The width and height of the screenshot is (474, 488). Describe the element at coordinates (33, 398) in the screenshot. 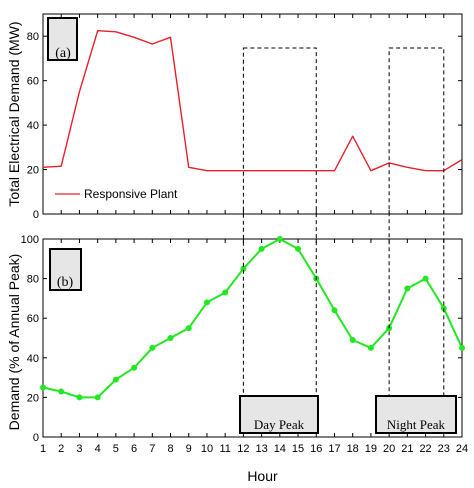

I see `panel-b-y-tick-label: 20` at that location.